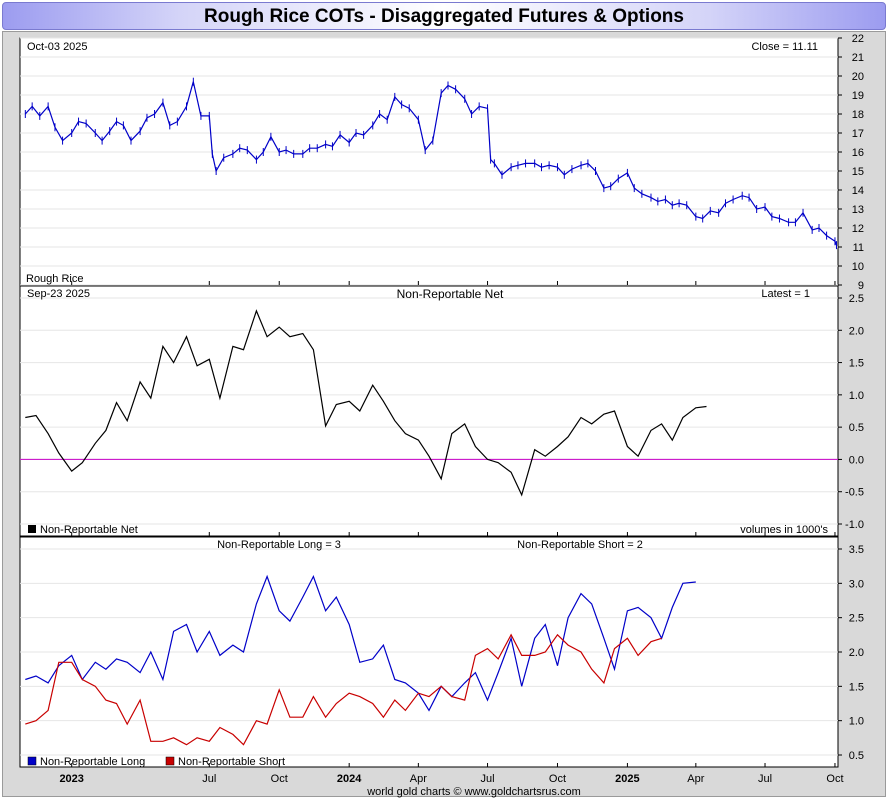 The image size is (890, 800). What do you see at coordinates (279, 545) in the screenshot?
I see `long-top-label: Non-Reportable Long = 3` at bounding box center [279, 545].